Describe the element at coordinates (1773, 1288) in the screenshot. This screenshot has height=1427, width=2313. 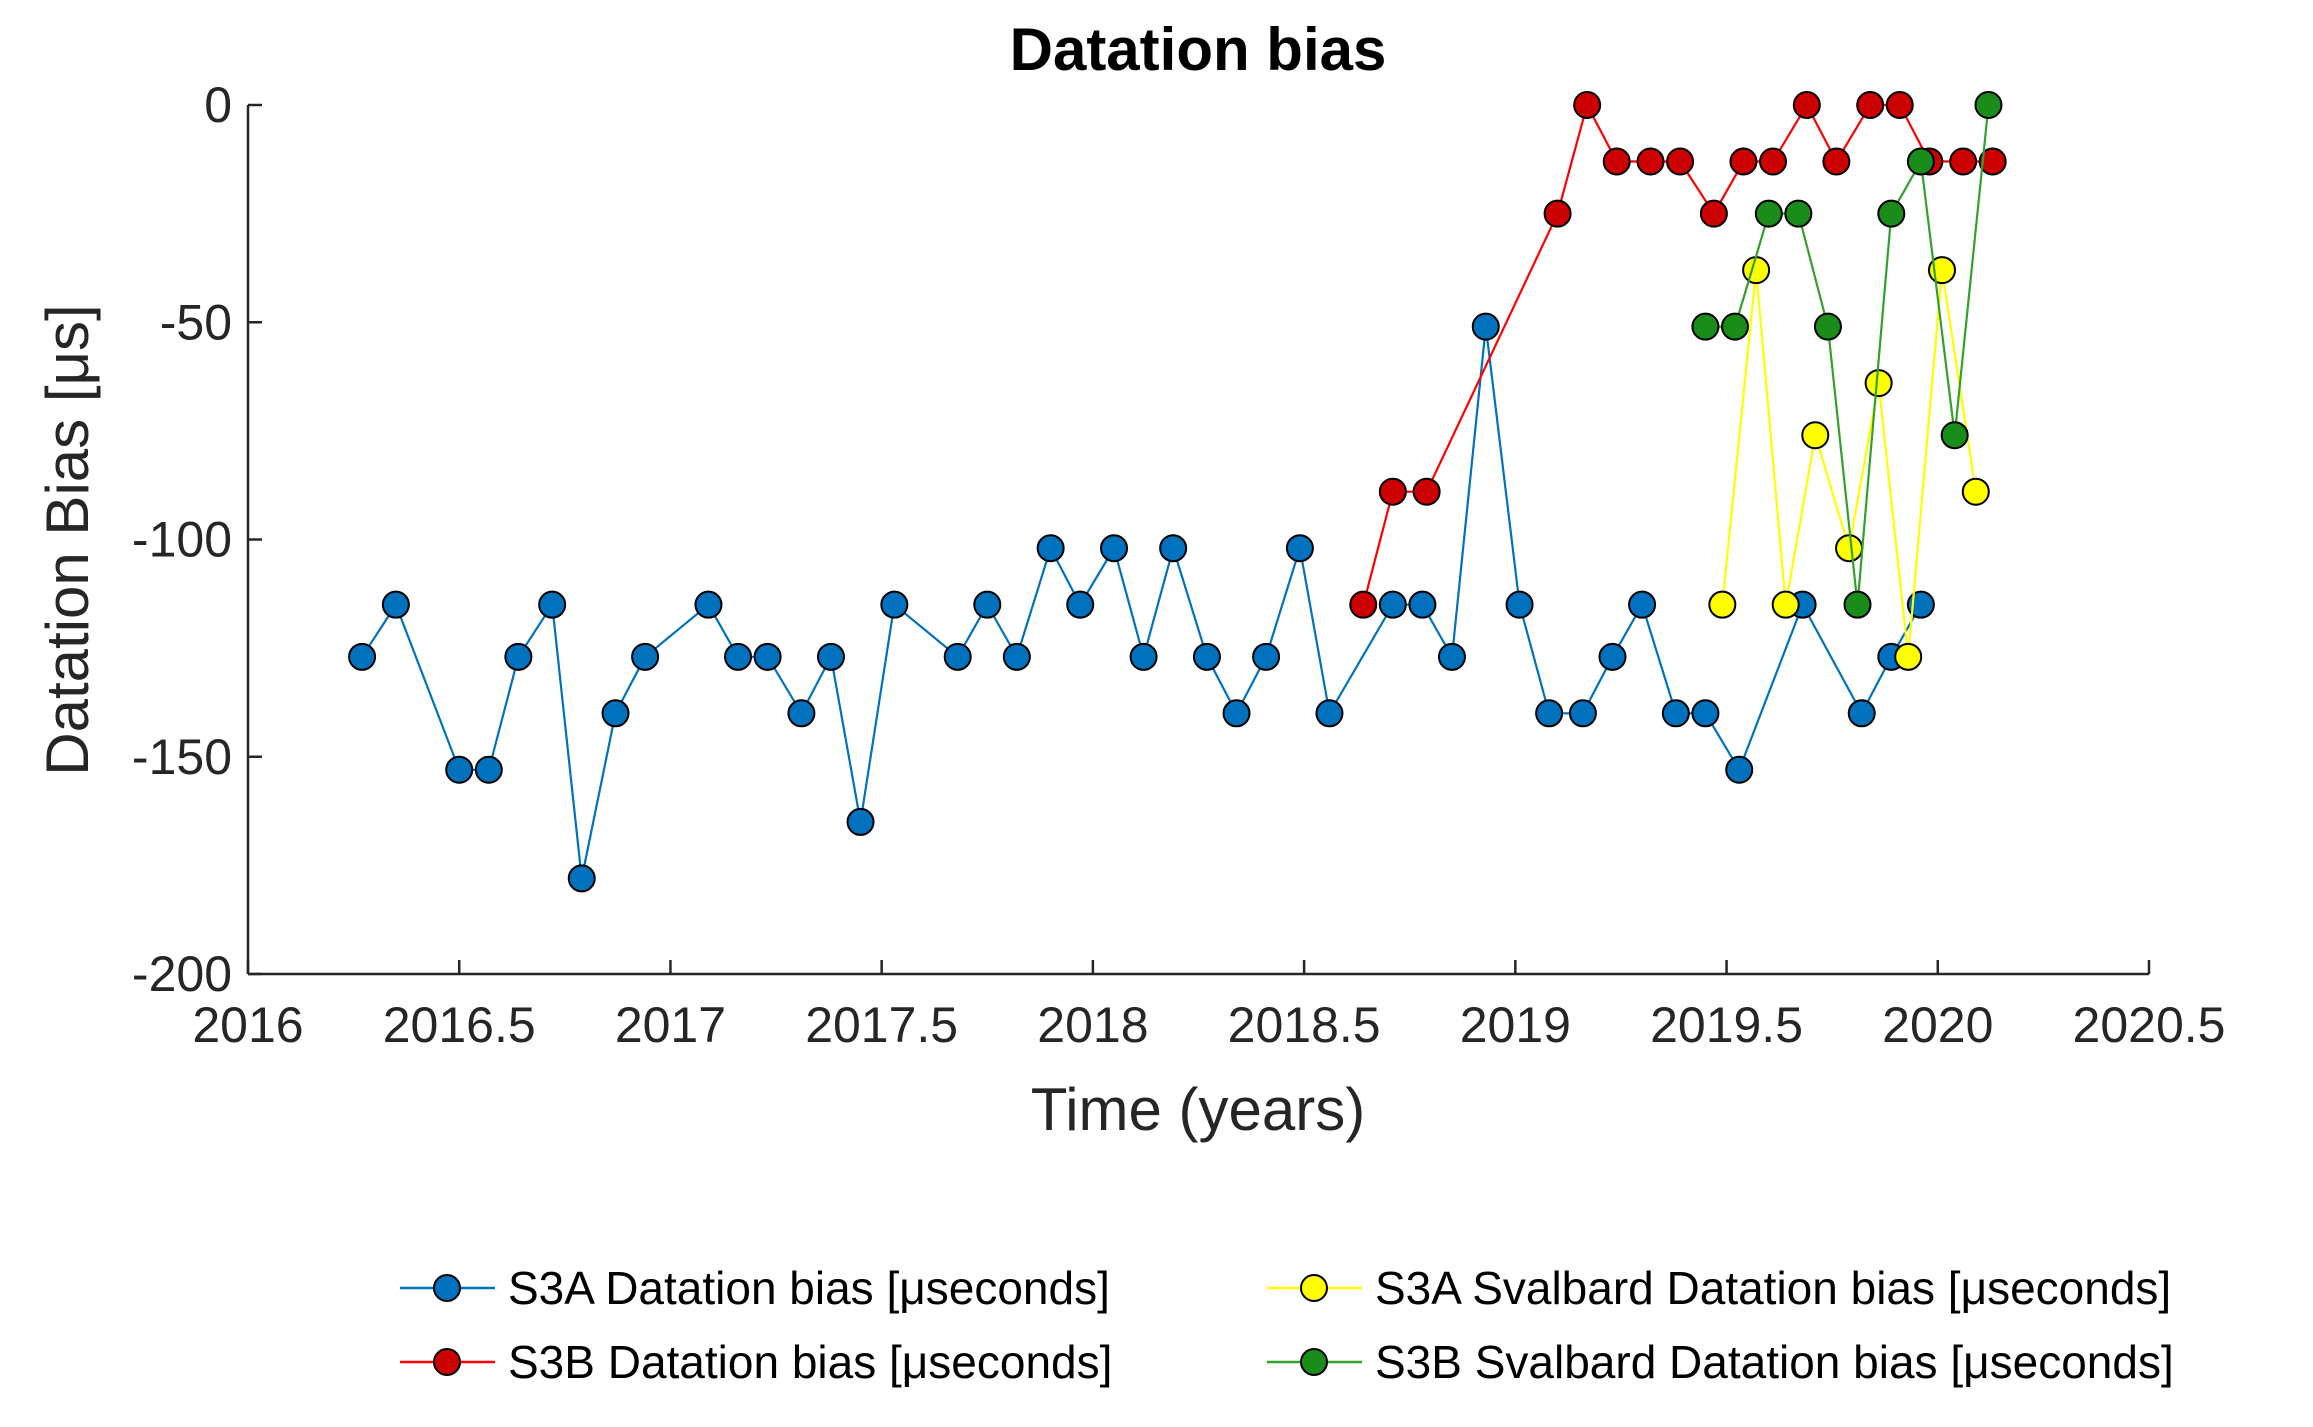
I see `legend-label: S3A Svalbard Datation bias [μseconds]` at that location.